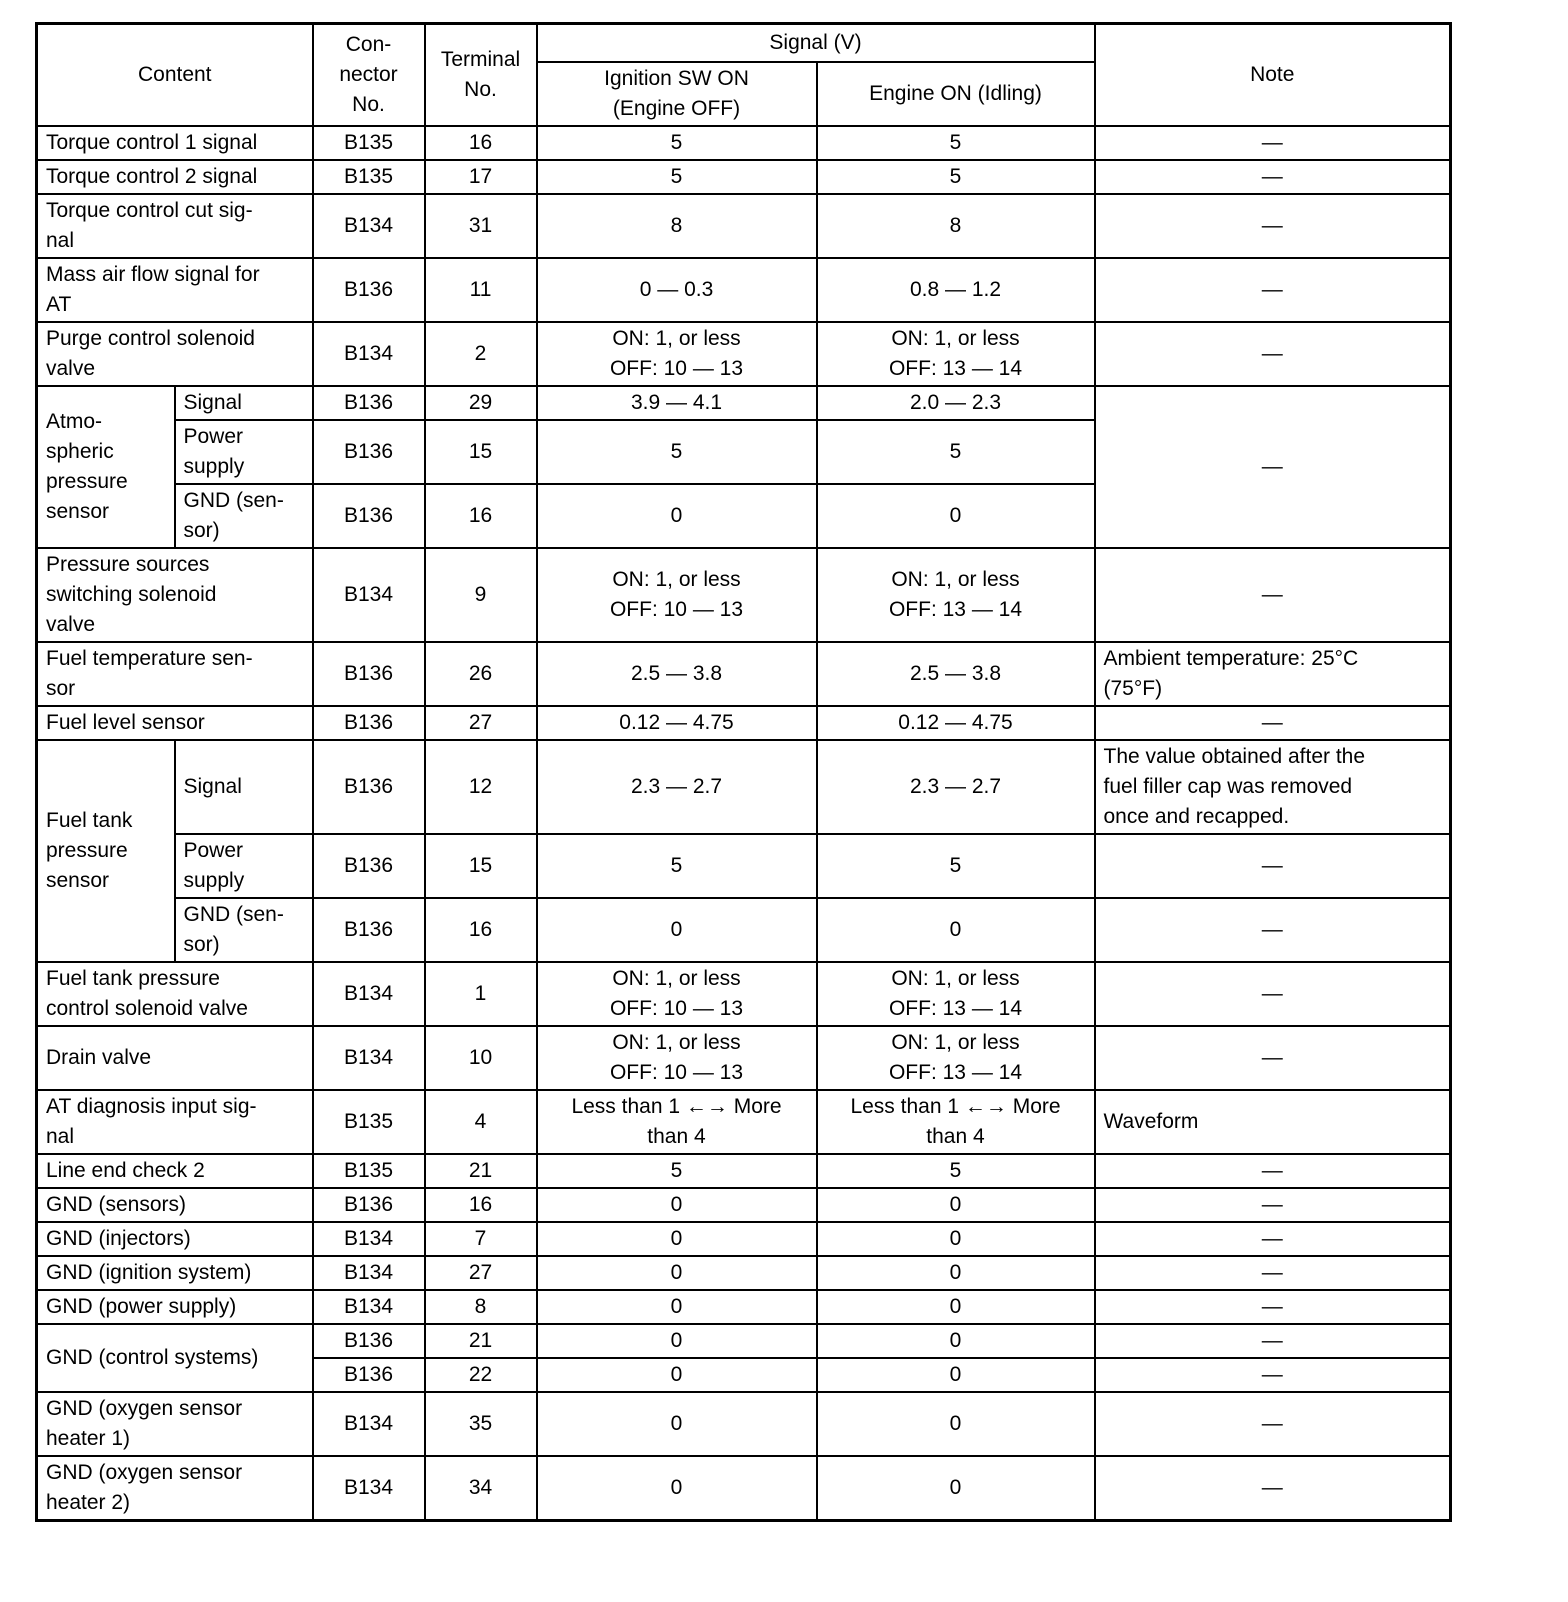 The width and height of the screenshot is (1568, 1602). I want to click on table-row: GND (ignition system) B134 27 0 0—, so click(743, 1273).